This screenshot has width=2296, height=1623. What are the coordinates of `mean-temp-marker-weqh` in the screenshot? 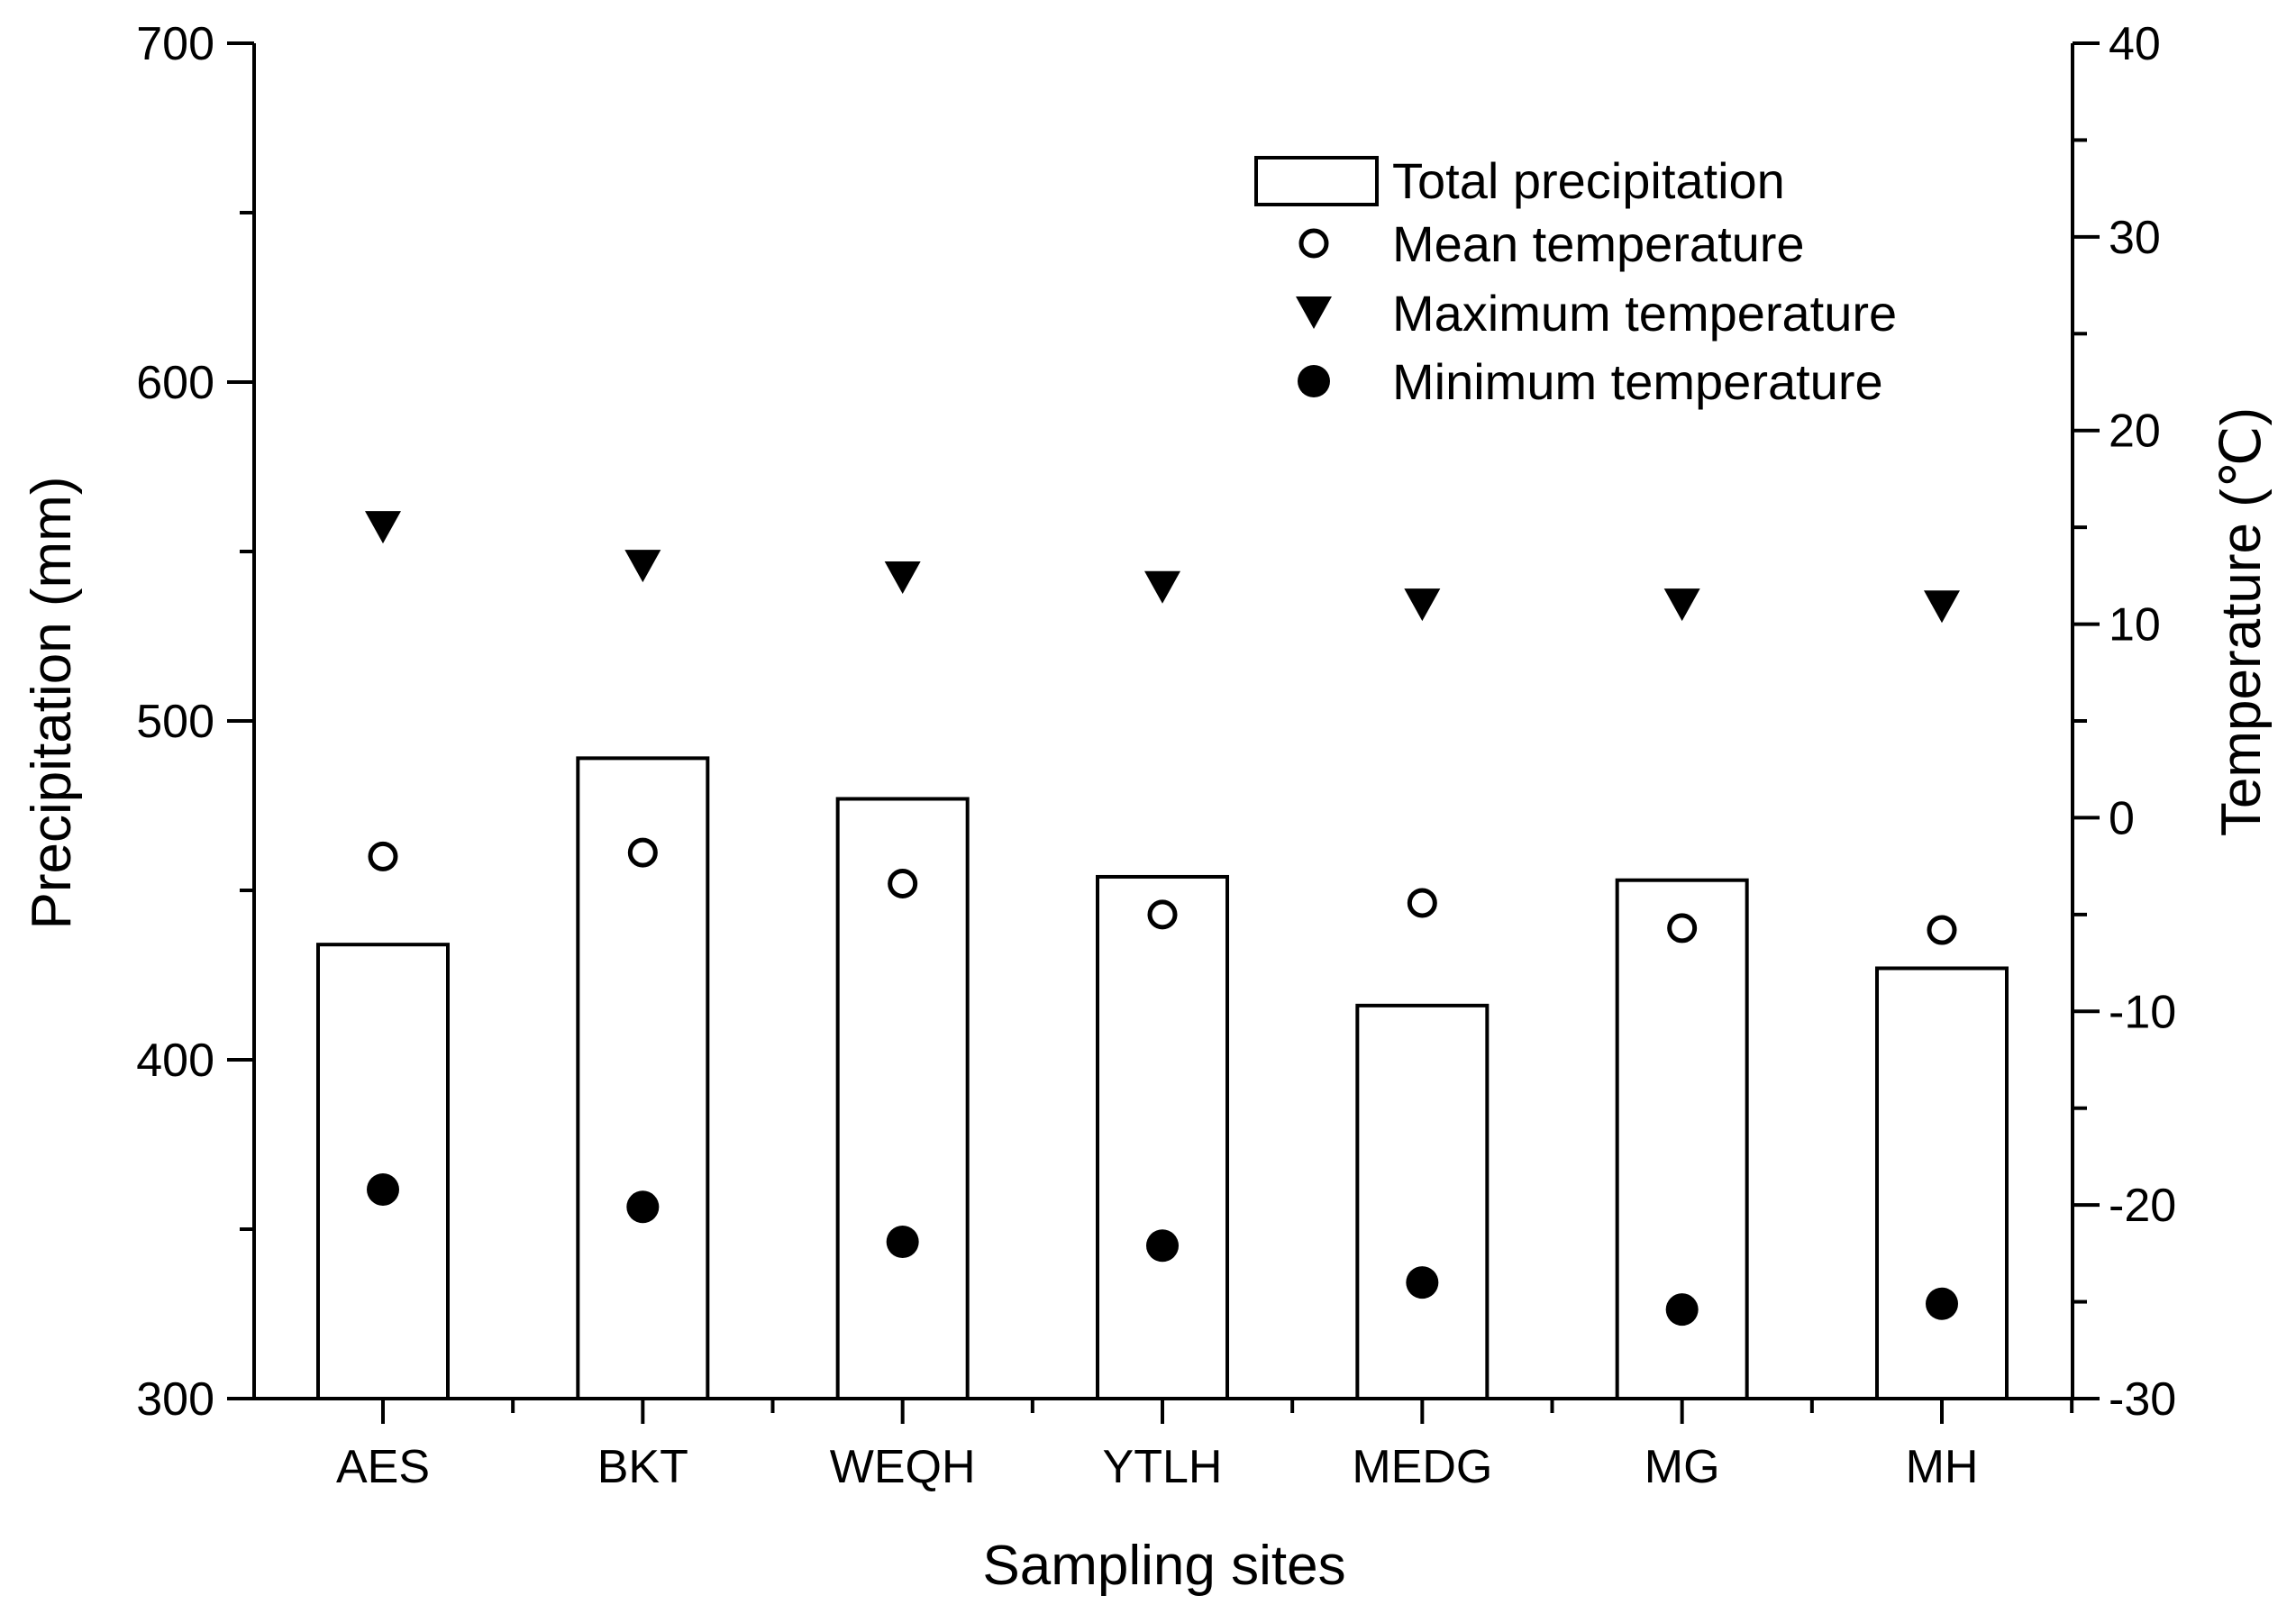 It's located at (903, 883).